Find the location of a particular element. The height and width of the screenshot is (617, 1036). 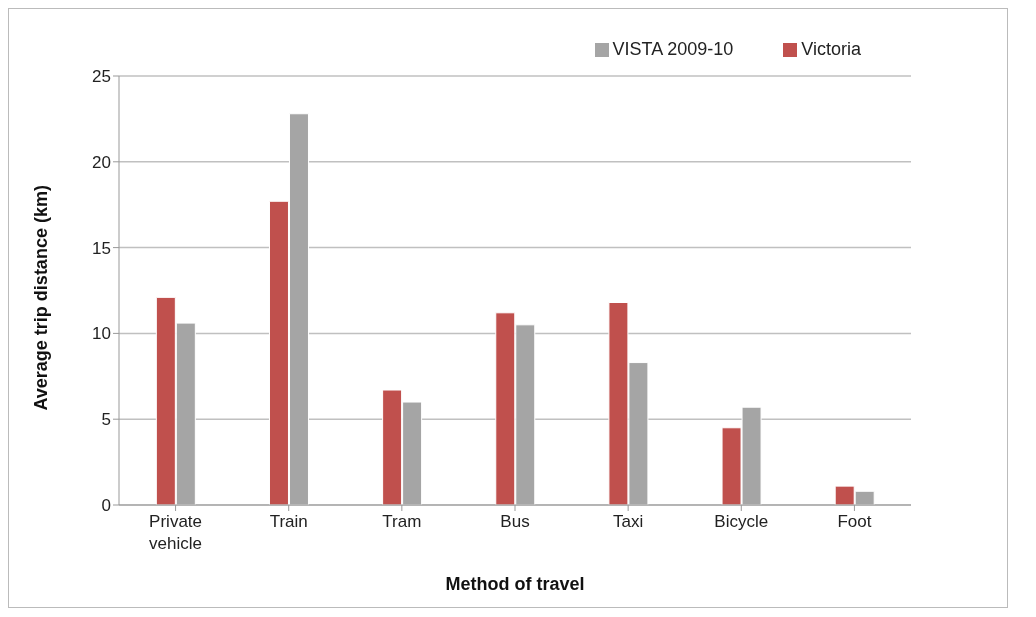

x-tick-label: Taxi is located at coordinates (628, 521).